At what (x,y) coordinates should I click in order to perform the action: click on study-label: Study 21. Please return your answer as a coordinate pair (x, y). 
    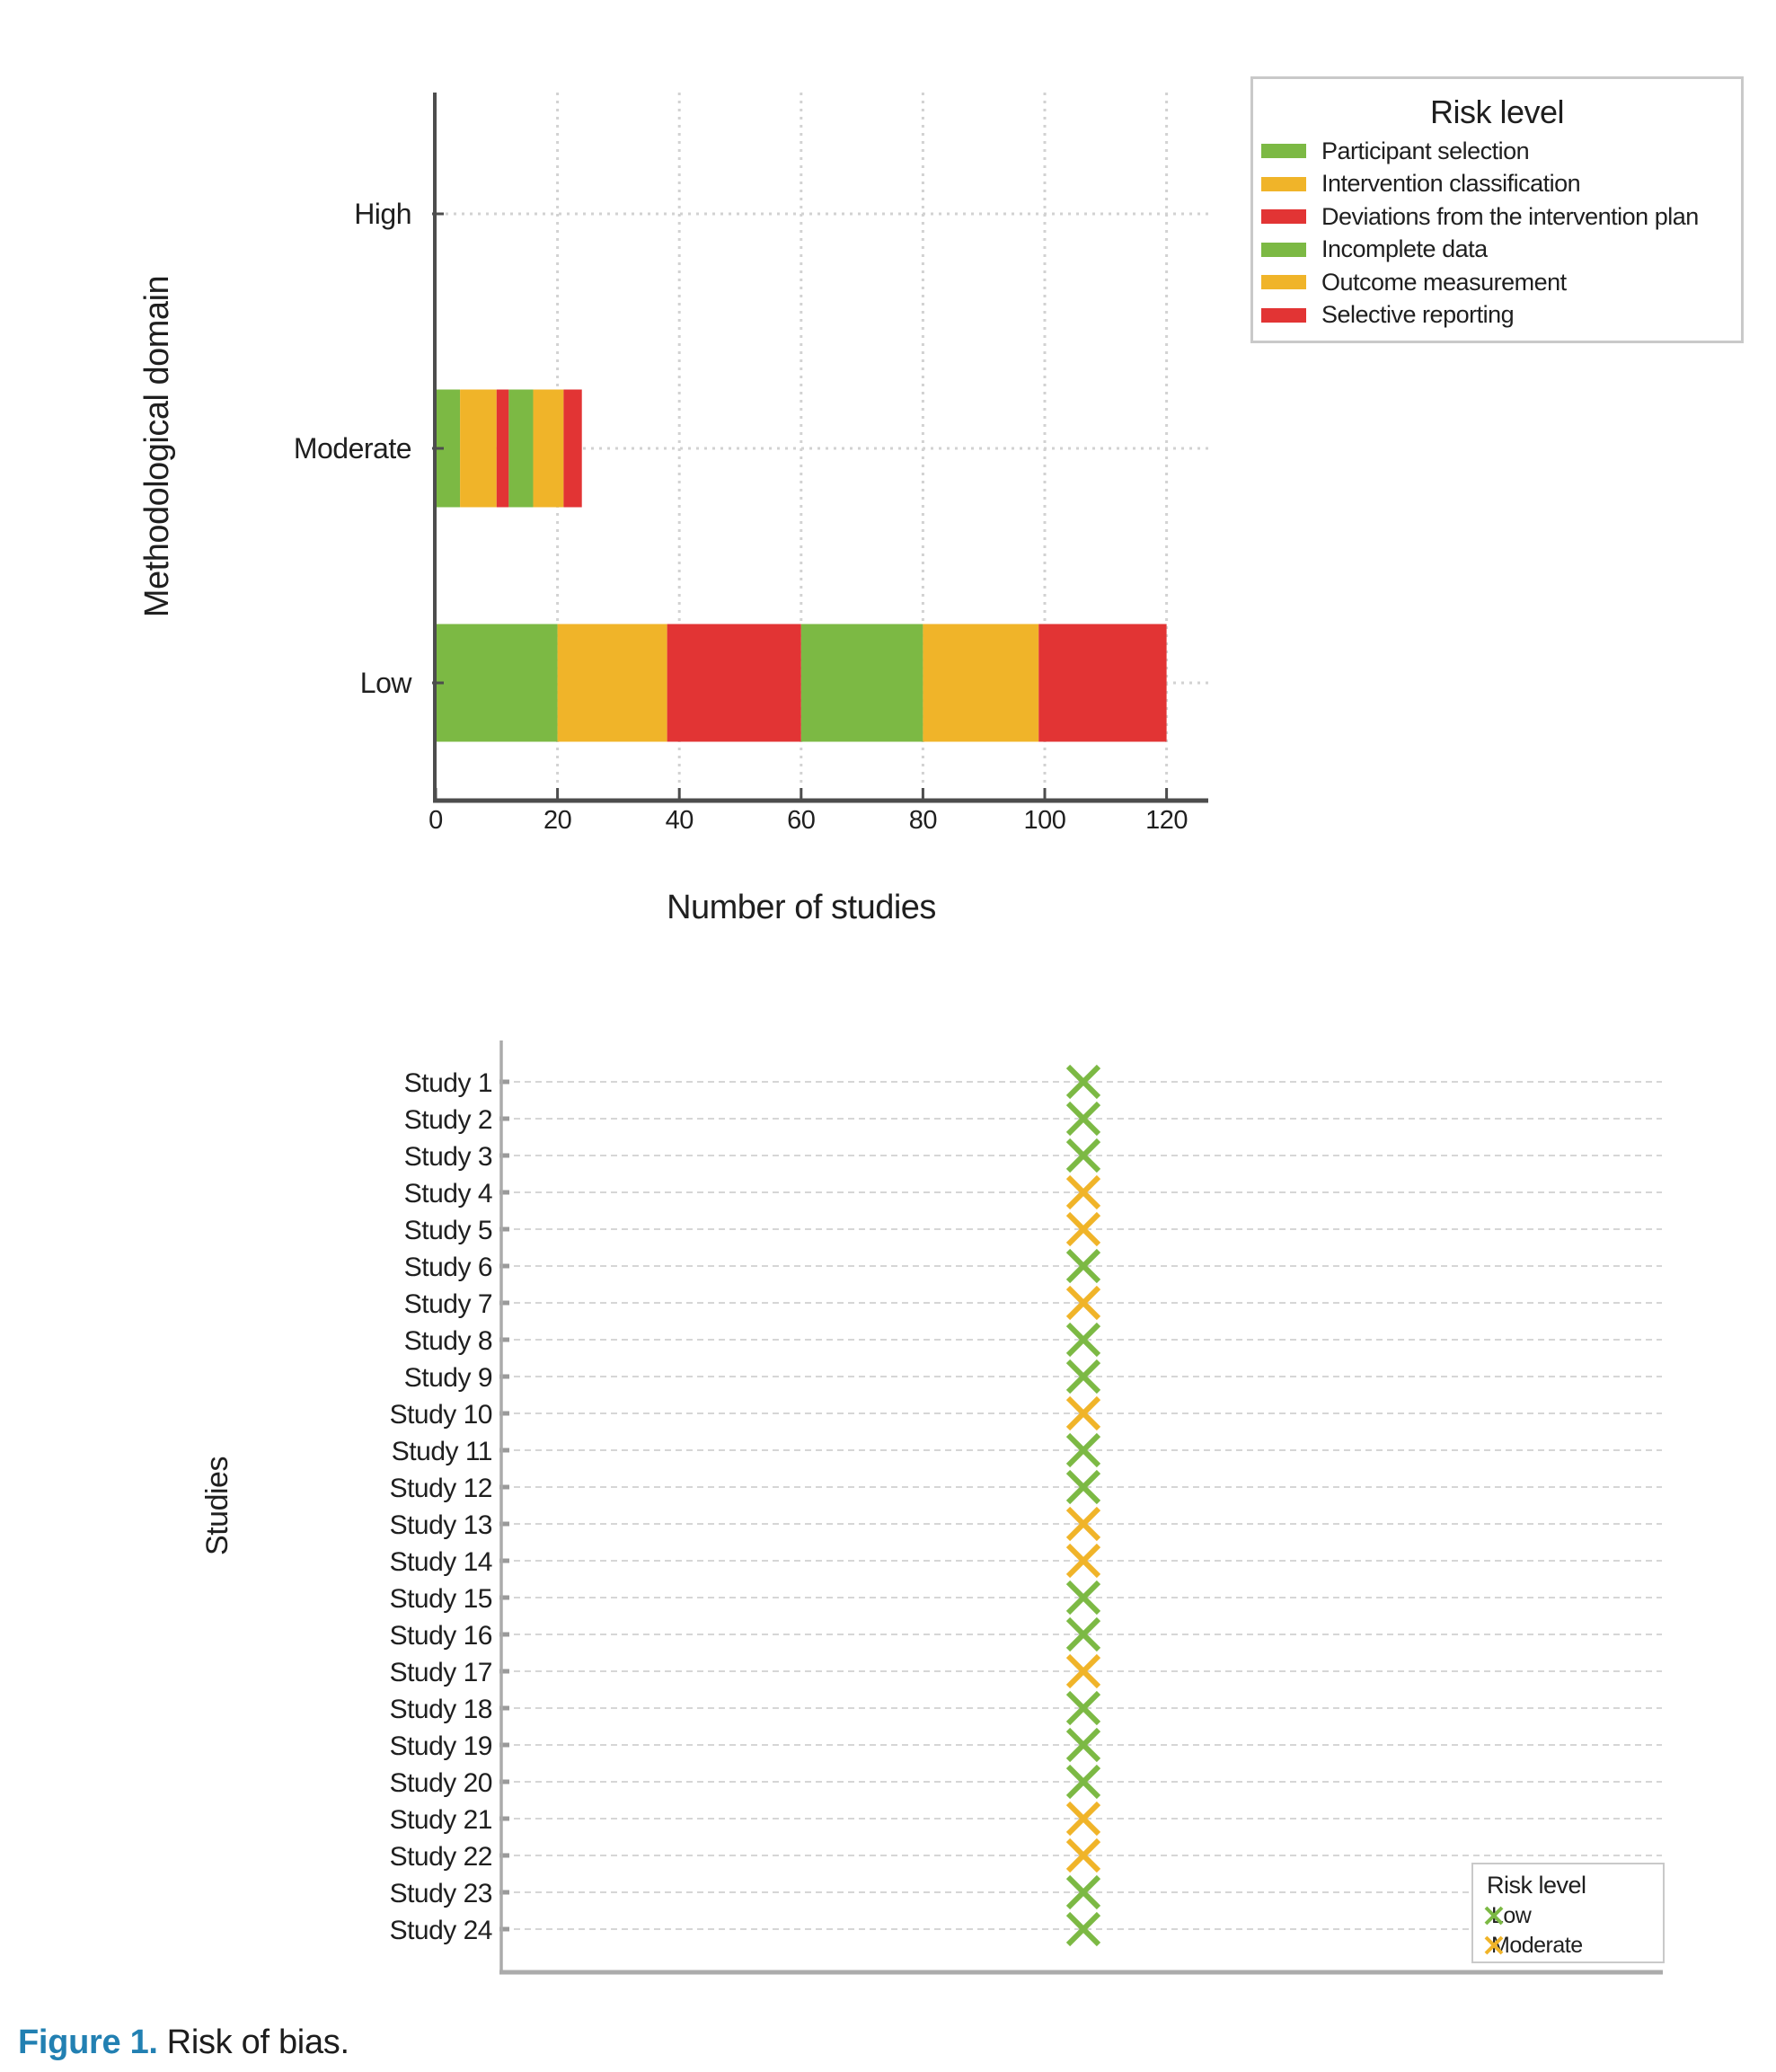
    Looking at the image, I should click on (441, 1820).